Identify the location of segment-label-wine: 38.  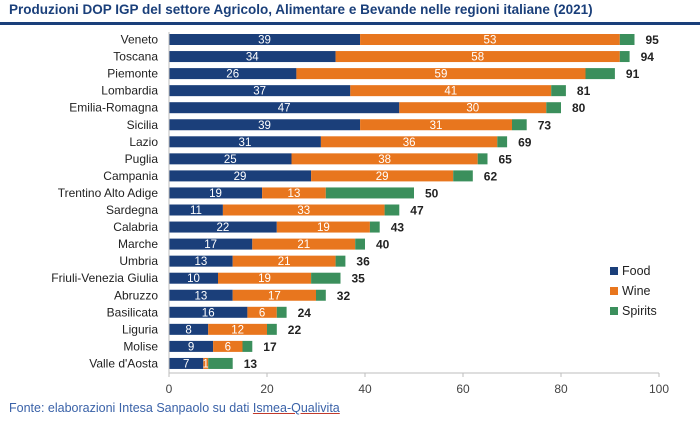
(384, 160).